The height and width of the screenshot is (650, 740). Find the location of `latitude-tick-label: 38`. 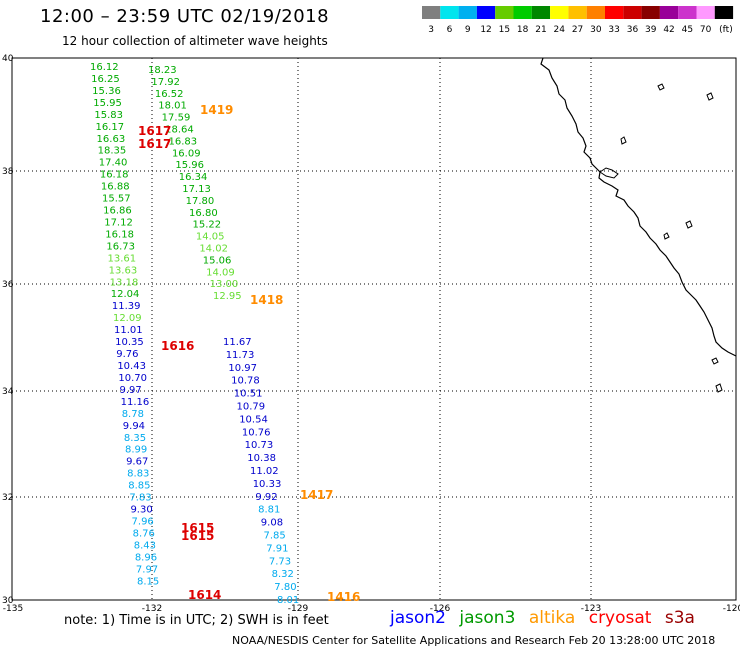

latitude-tick-label: 38 is located at coordinates (8, 172).